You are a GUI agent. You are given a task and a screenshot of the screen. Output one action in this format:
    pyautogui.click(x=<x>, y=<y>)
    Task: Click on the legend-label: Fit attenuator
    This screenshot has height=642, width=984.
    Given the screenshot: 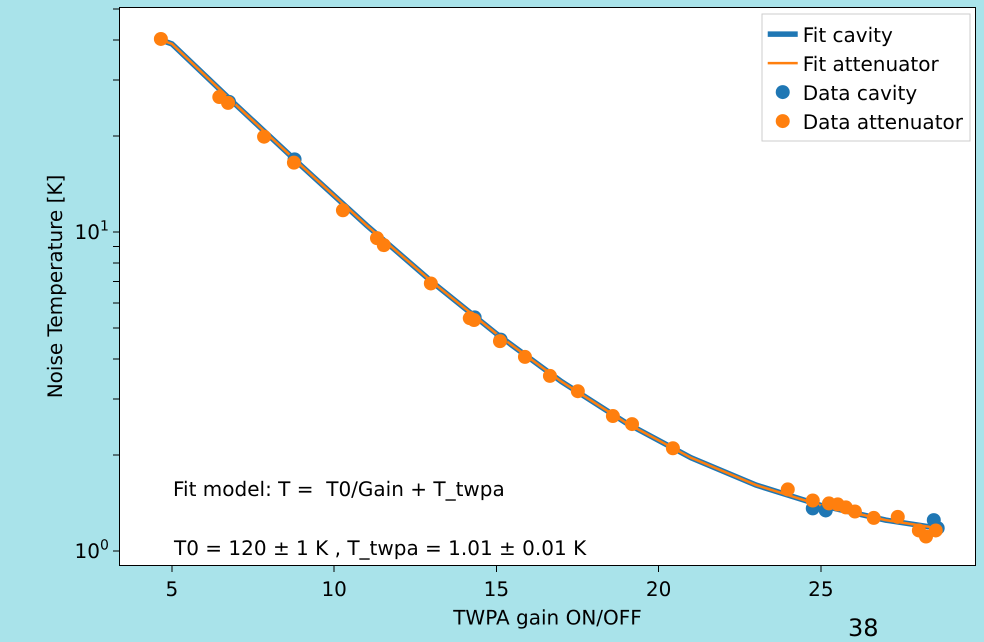 What is the action you would take?
    pyautogui.click(x=871, y=64)
    